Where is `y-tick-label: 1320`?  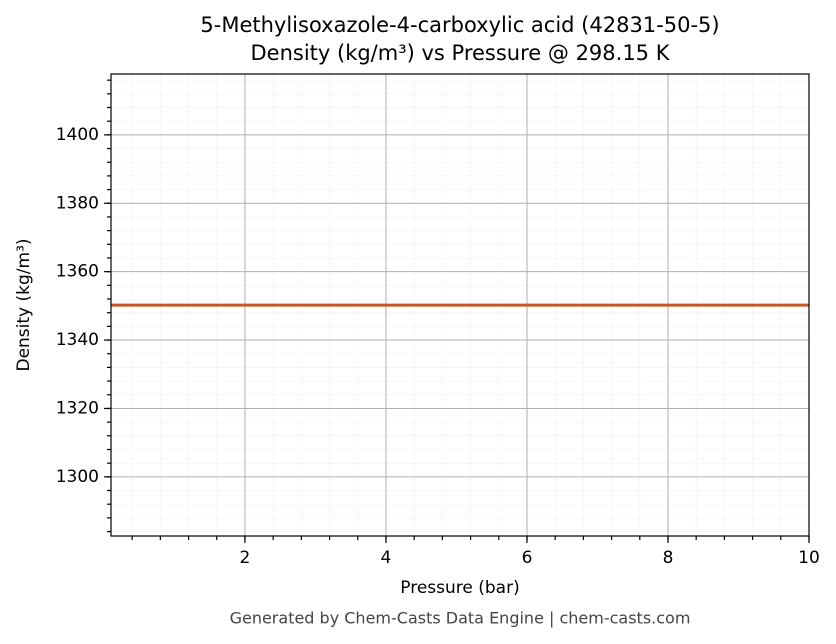 y-tick-label: 1320 is located at coordinates (77, 408).